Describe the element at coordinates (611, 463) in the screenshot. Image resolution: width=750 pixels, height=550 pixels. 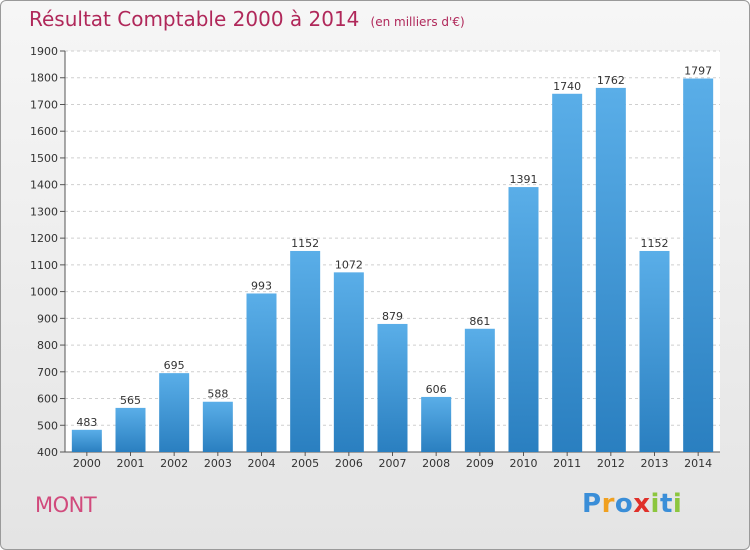
I see `x-tick-label: 2012` at that location.